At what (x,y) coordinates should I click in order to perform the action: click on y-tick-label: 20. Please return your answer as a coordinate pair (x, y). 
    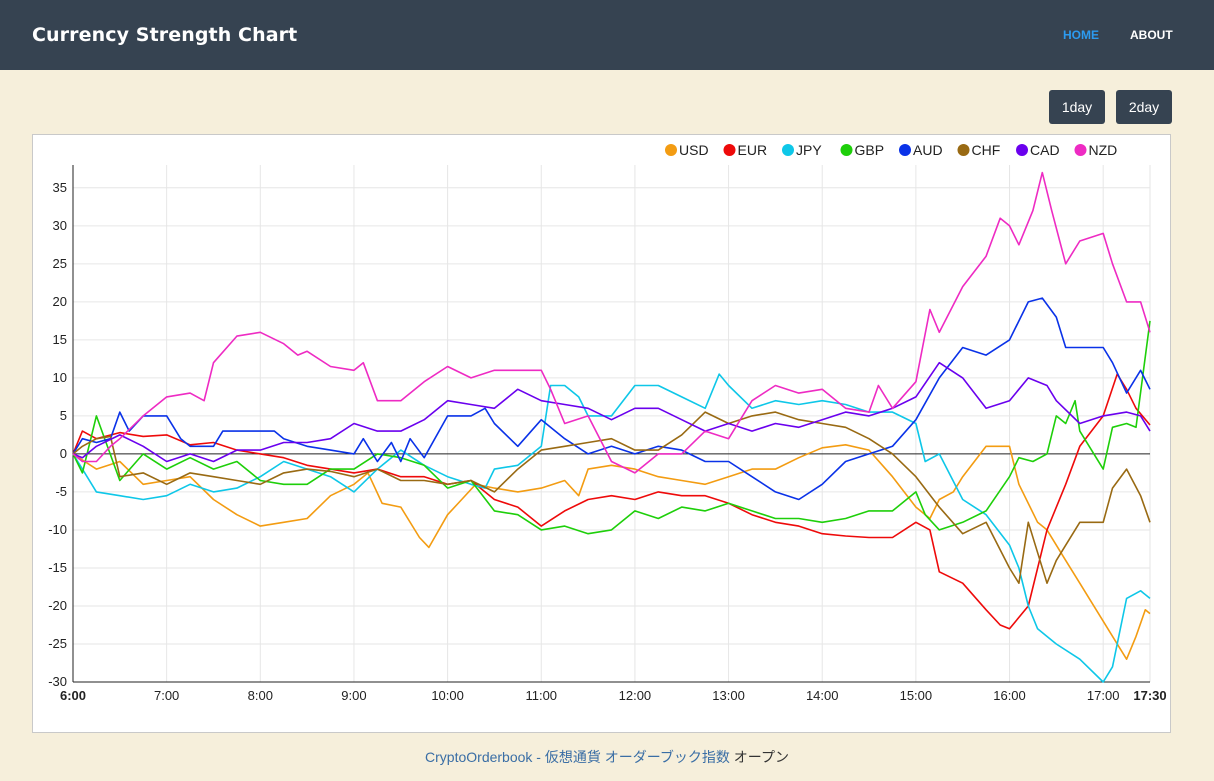
    Looking at the image, I should click on (60, 301).